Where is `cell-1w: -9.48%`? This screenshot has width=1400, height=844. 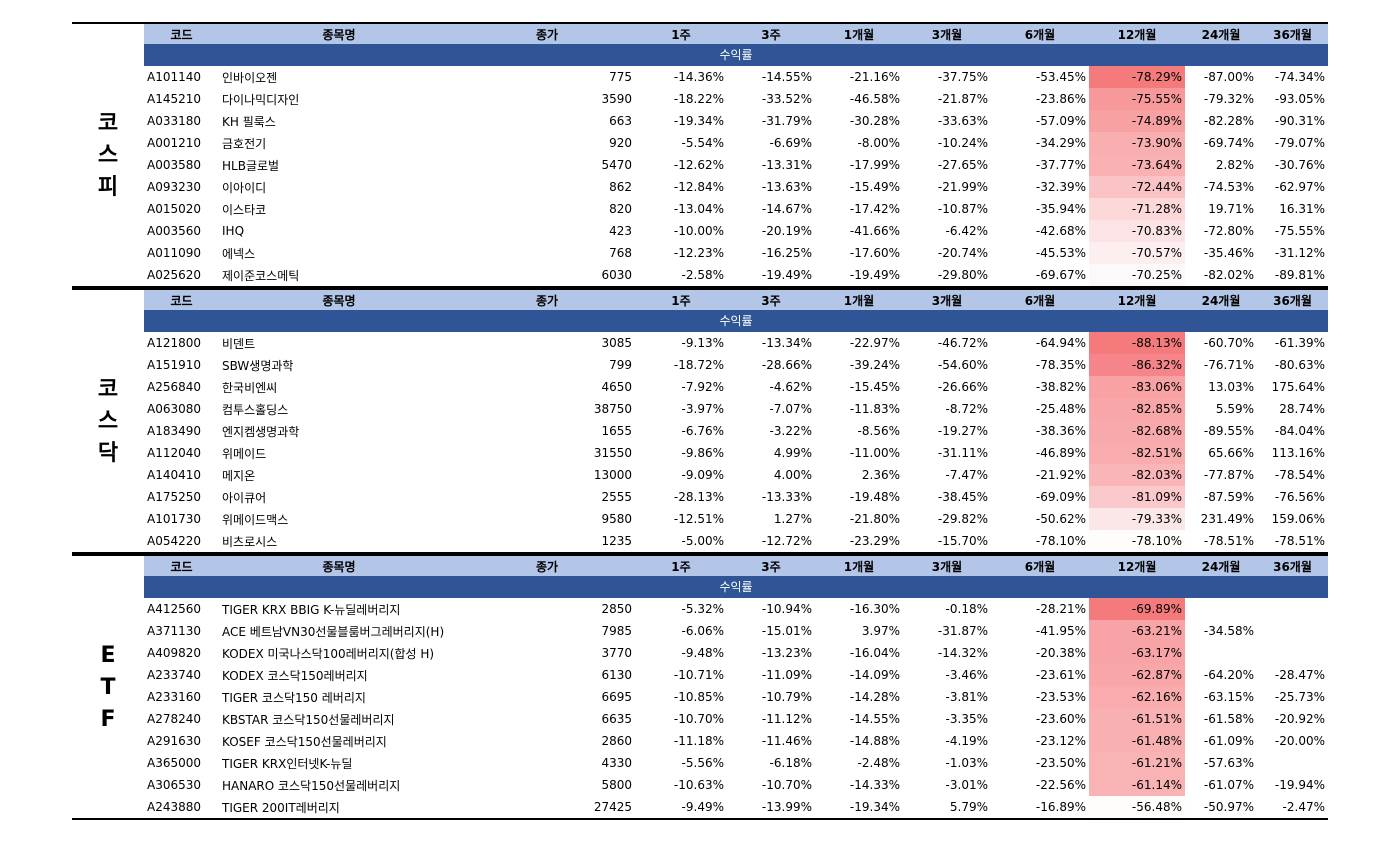
cell-1w: -9.48% is located at coordinates (702, 653).